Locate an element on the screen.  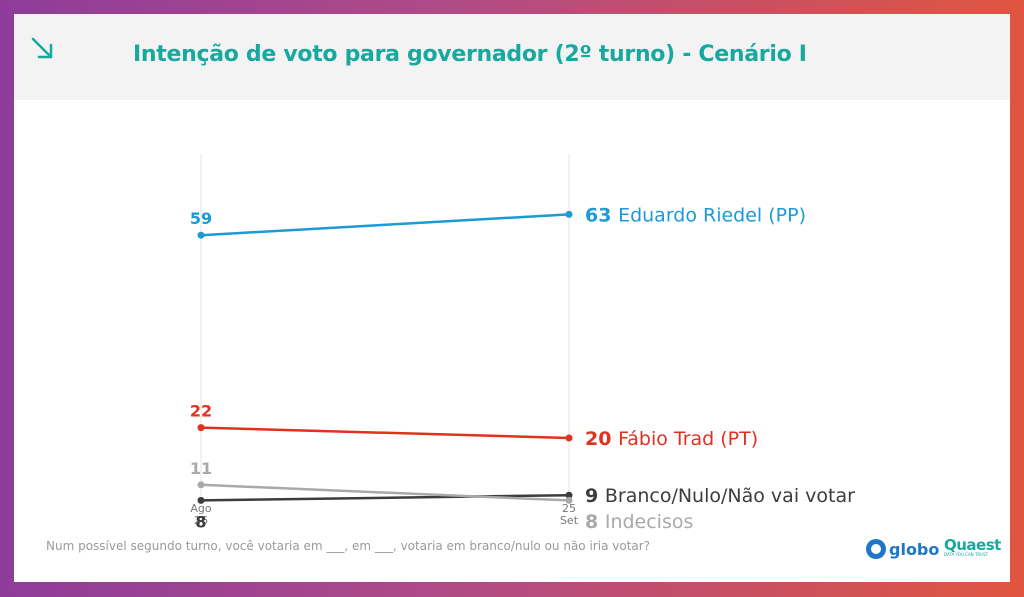
end-value-label: 8 is located at coordinates (595, 522).